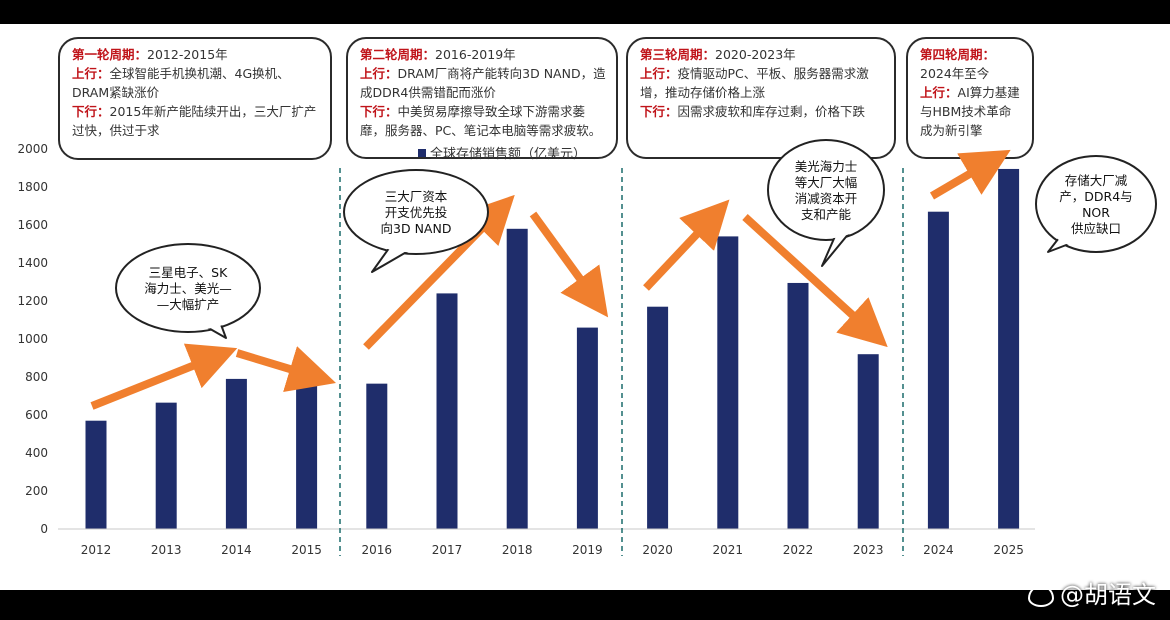  I want to click on y-tick-label: 0, so click(44, 529).